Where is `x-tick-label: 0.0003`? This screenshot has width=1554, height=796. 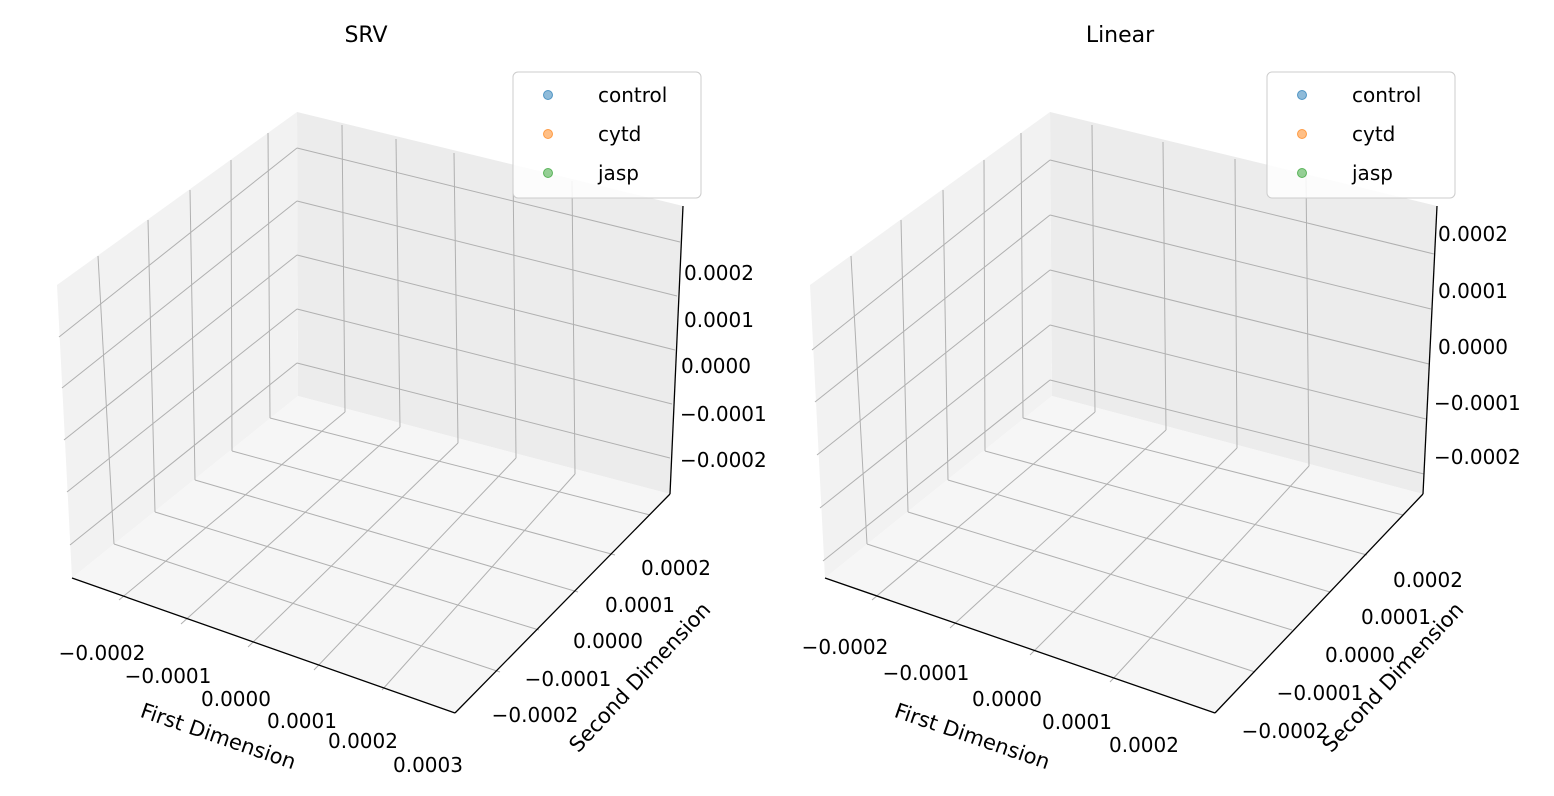 x-tick-label: 0.0003 is located at coordinates (428, 765).